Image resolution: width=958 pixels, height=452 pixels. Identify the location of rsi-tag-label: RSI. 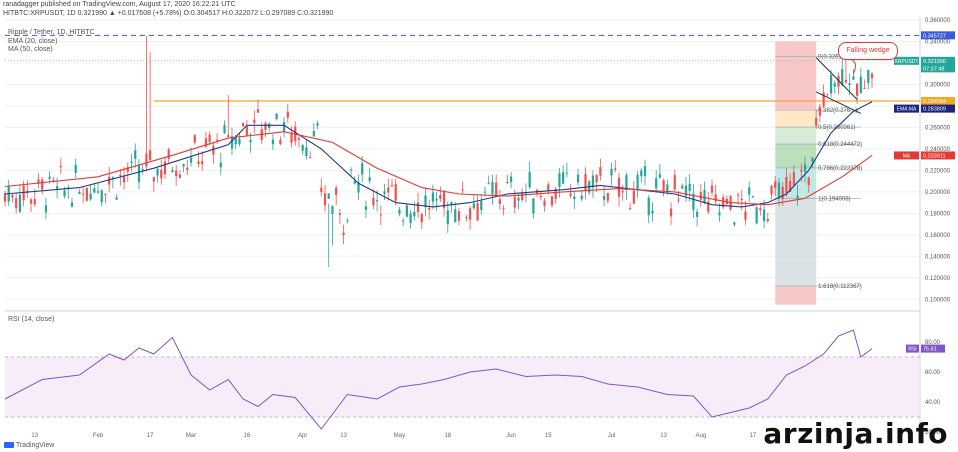
(912, 350).